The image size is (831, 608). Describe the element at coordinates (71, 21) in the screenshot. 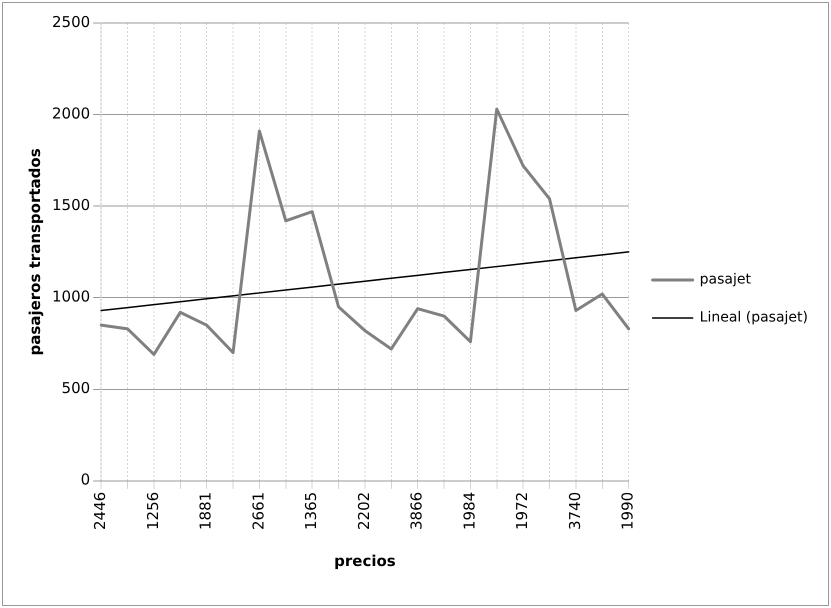

I see `y-tick-label: 2500` at that location.